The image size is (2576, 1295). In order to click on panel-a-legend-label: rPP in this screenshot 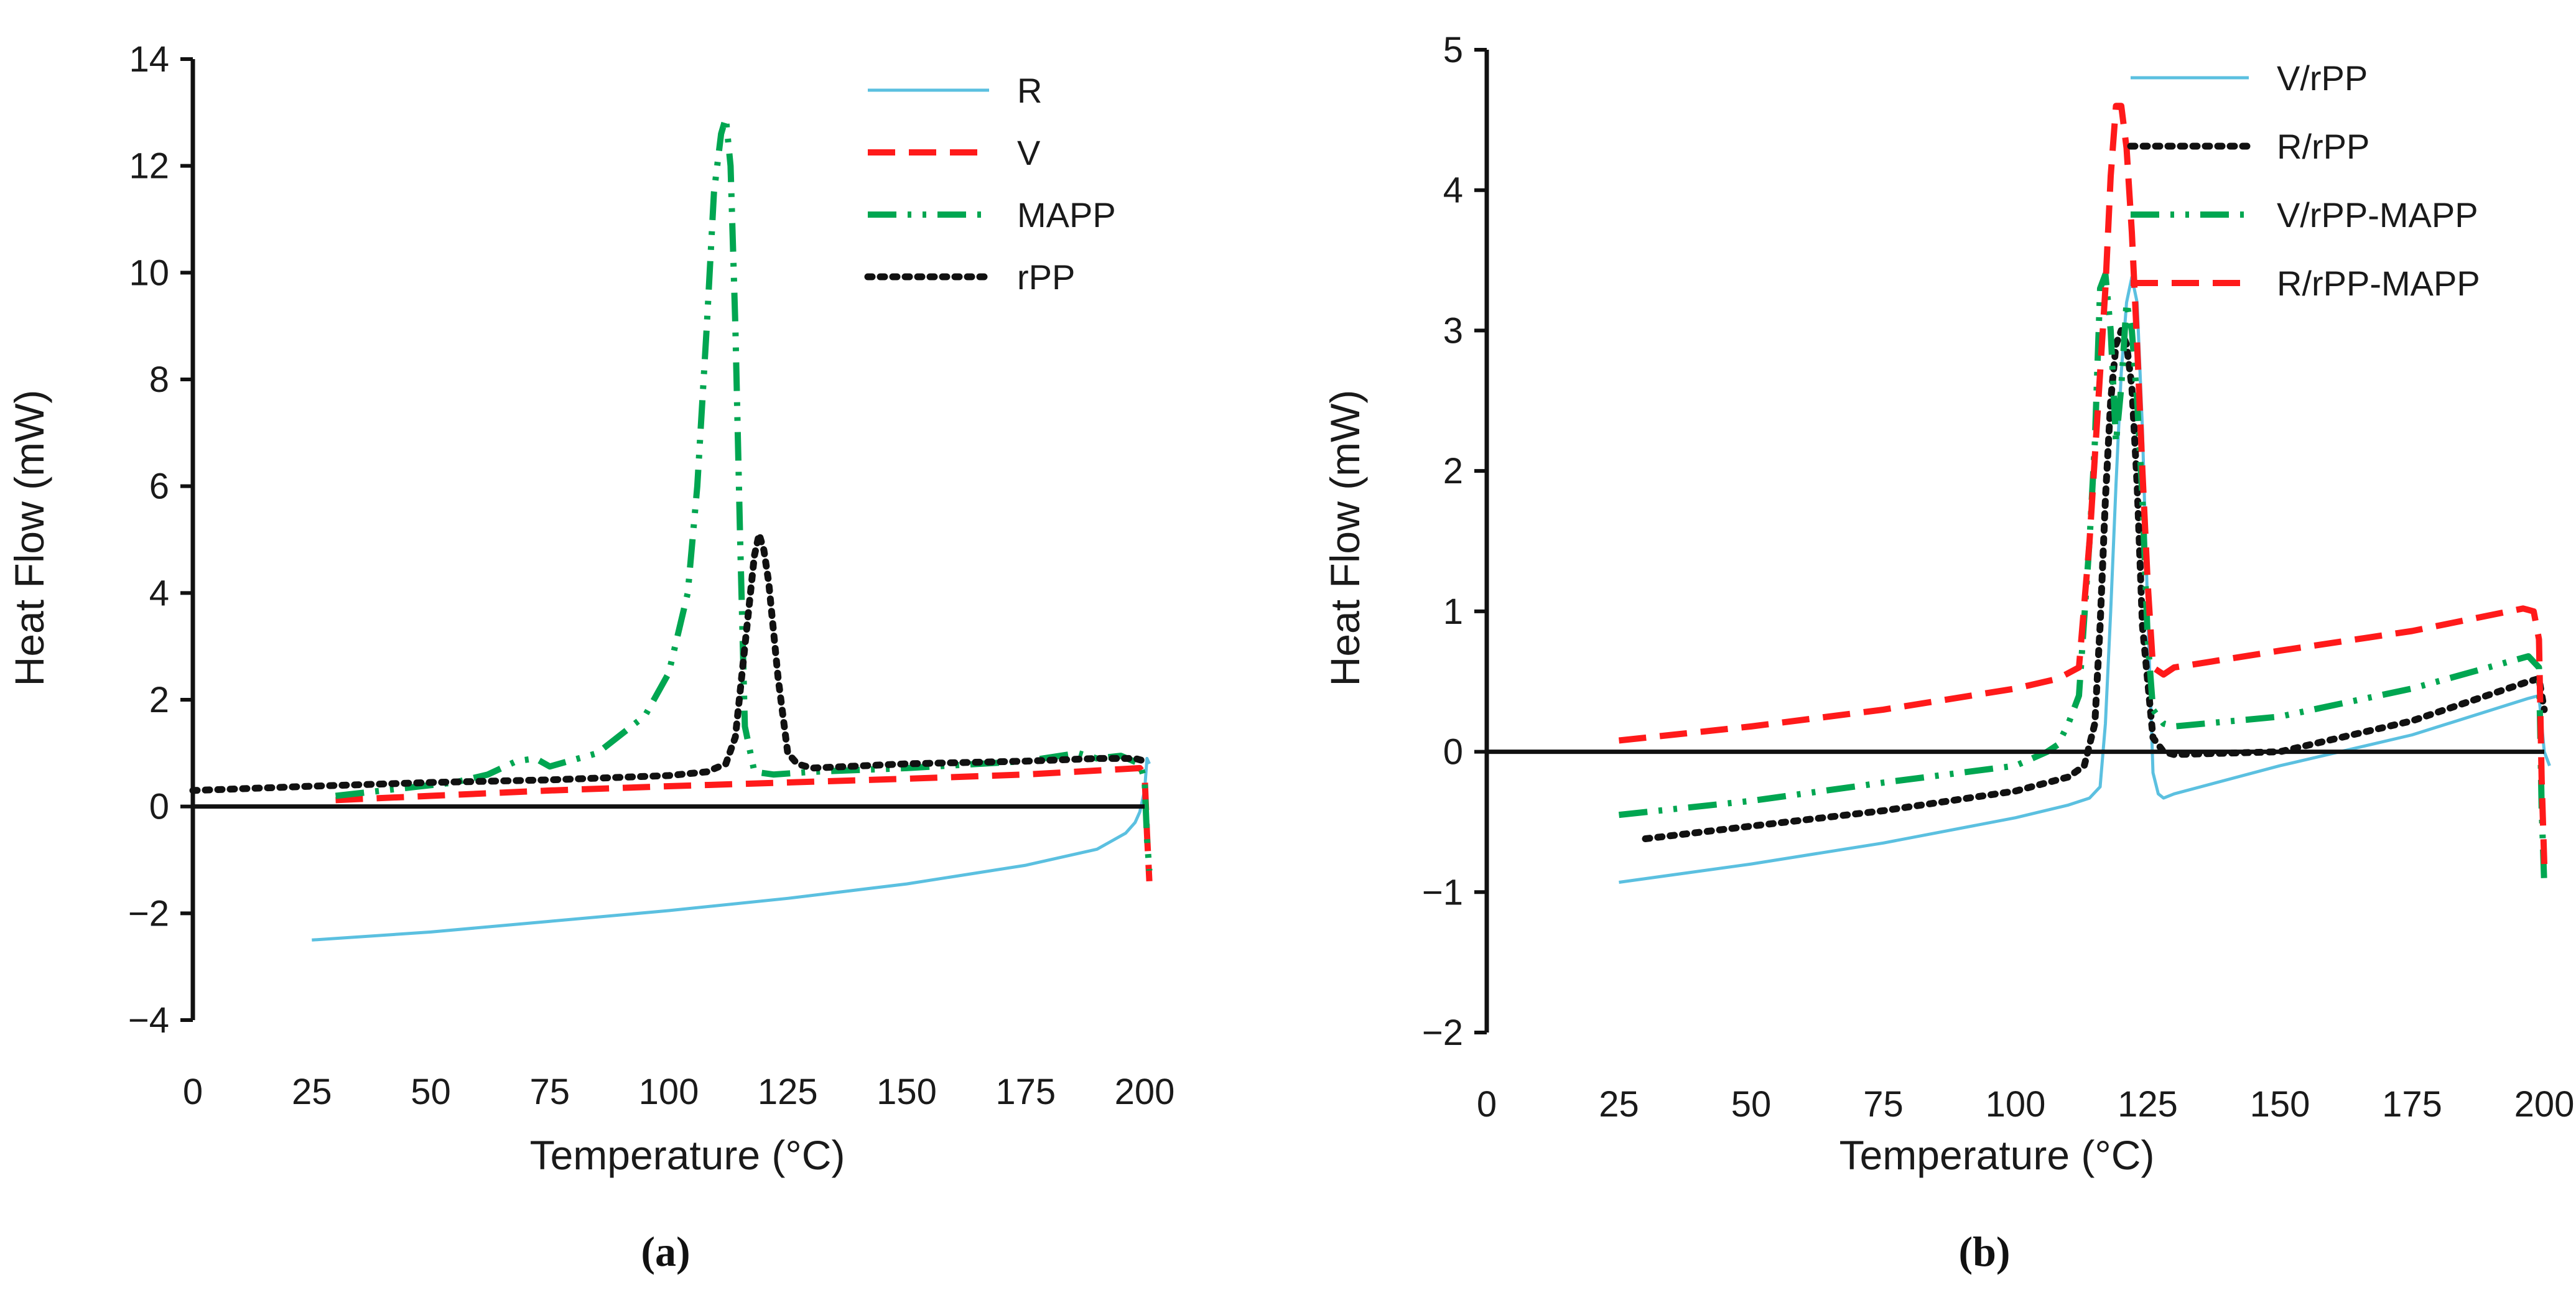, I will do `click(1046, 277)`.